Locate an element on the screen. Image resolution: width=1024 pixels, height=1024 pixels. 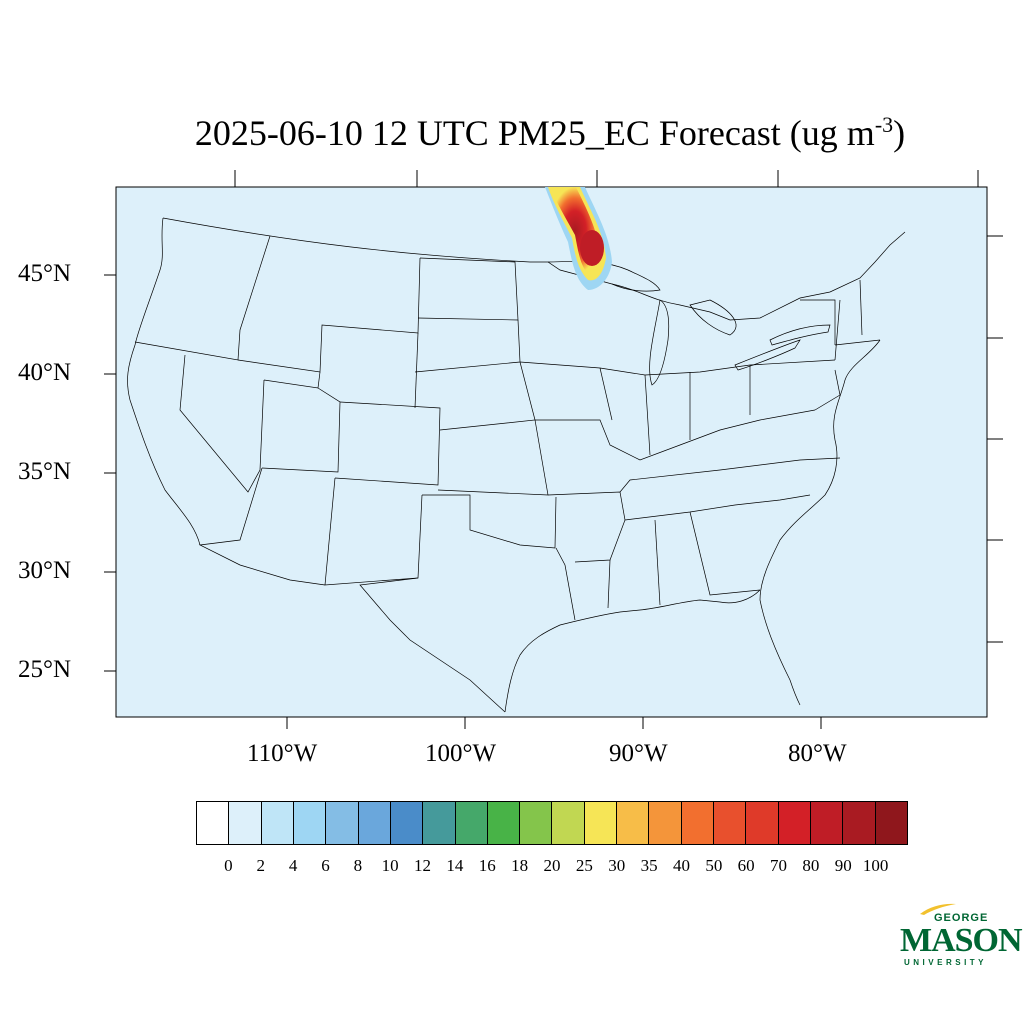
colorbar-tick-label: 0 is located at coordinates (228, 865).